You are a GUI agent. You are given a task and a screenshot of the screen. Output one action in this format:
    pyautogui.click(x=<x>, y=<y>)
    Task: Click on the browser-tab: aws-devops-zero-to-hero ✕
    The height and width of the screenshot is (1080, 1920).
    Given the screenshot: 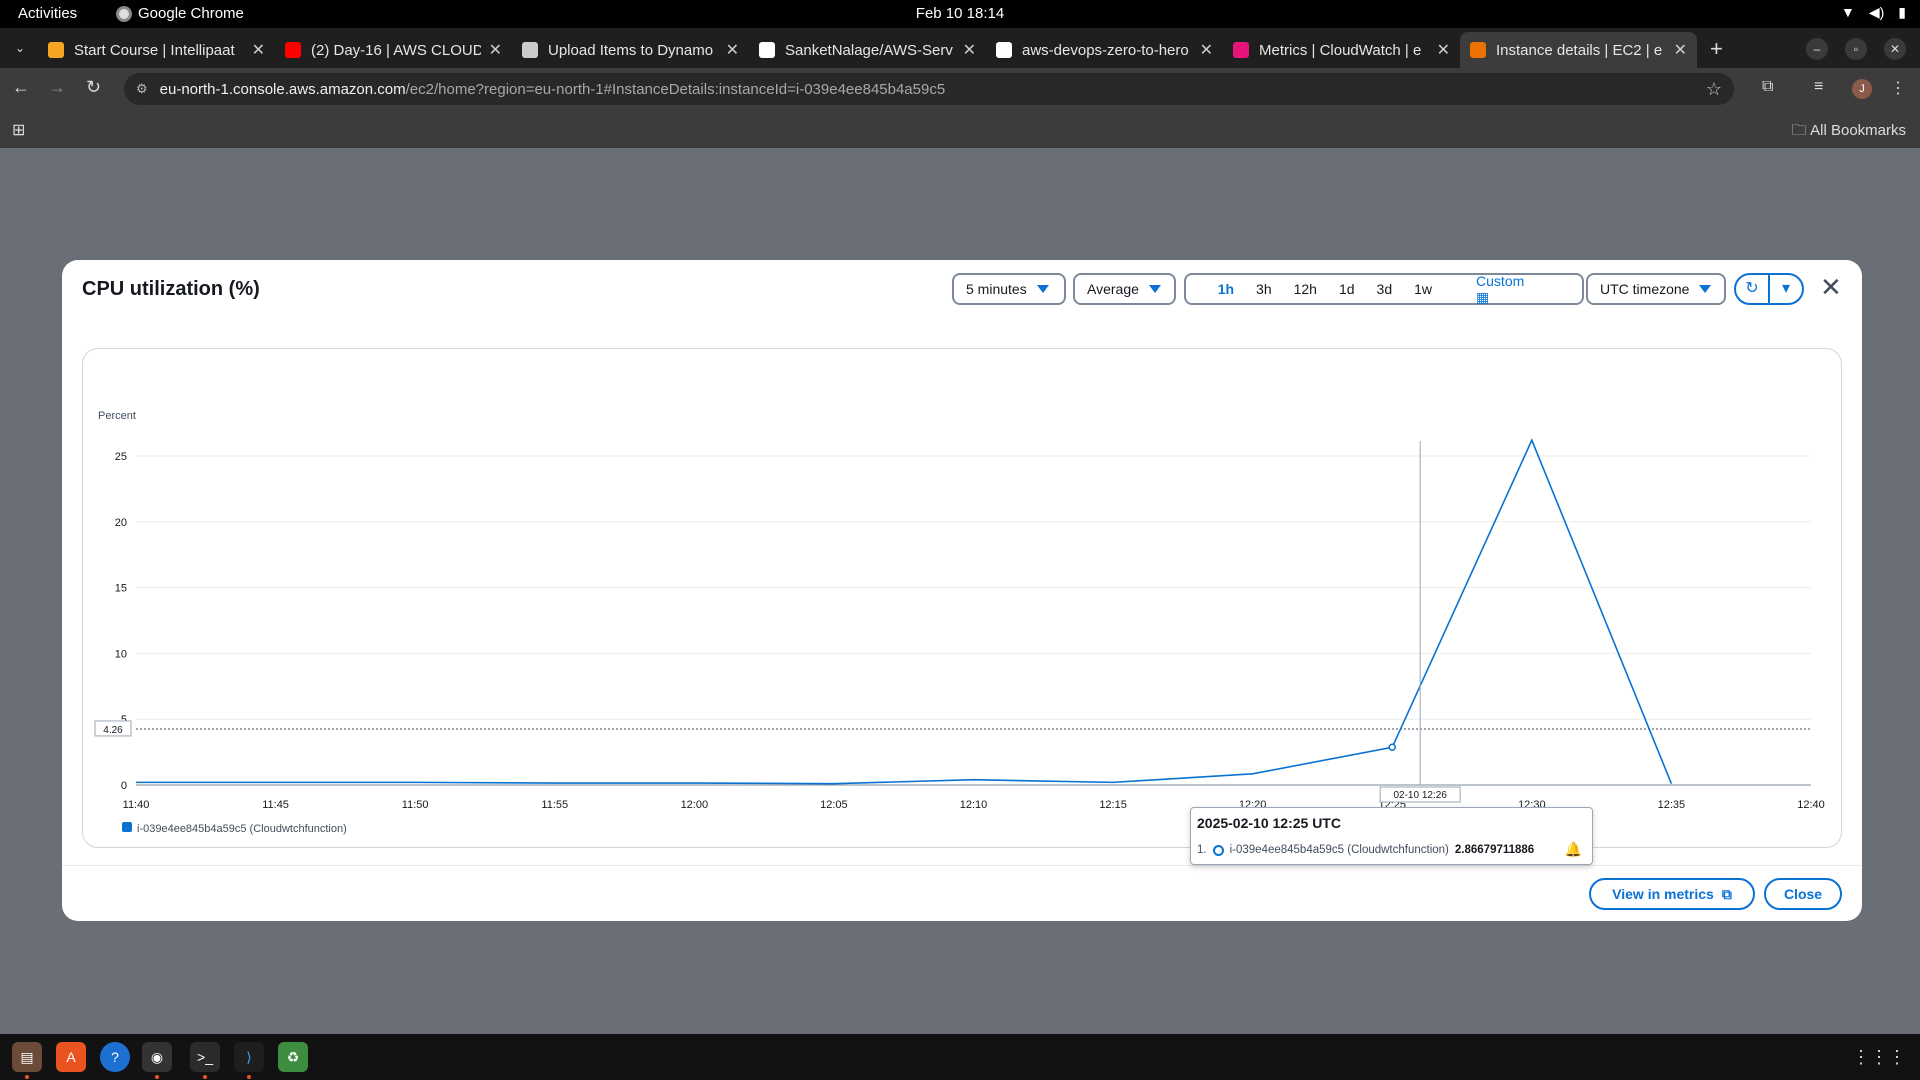 What is the action you would take?
    pyautogui.click(x=1104, y=50)
    